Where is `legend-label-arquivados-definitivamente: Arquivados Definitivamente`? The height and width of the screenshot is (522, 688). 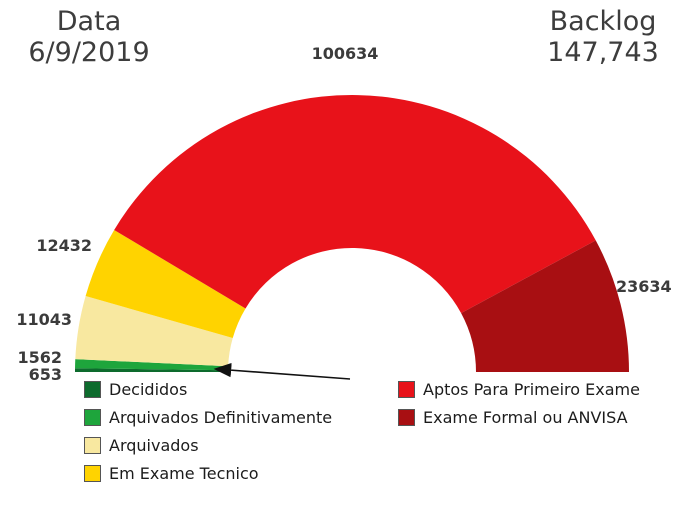 legend-label-arquivados-definitivamente: Arquivados Definitivamente is located at coordinates (221, 417).